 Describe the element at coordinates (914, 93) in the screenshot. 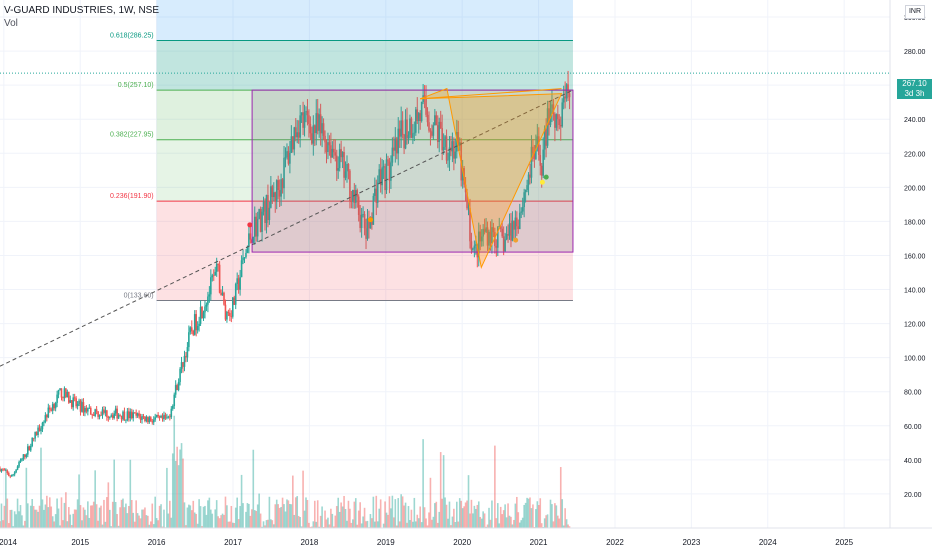

I see `bar-countdown: 3d 3h` at that location.